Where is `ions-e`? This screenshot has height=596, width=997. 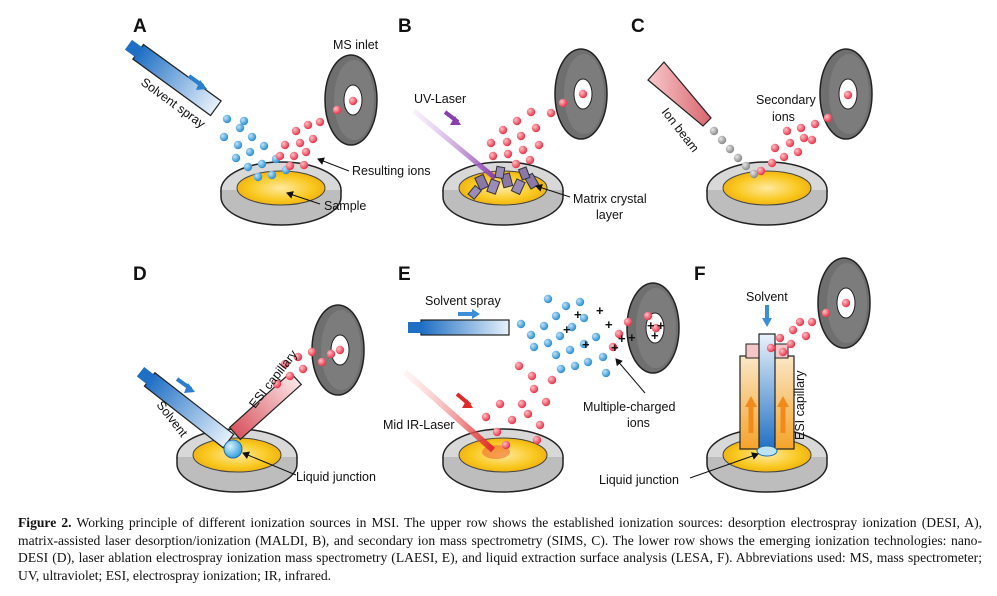
ions-e is located at coordinates (571, 372).